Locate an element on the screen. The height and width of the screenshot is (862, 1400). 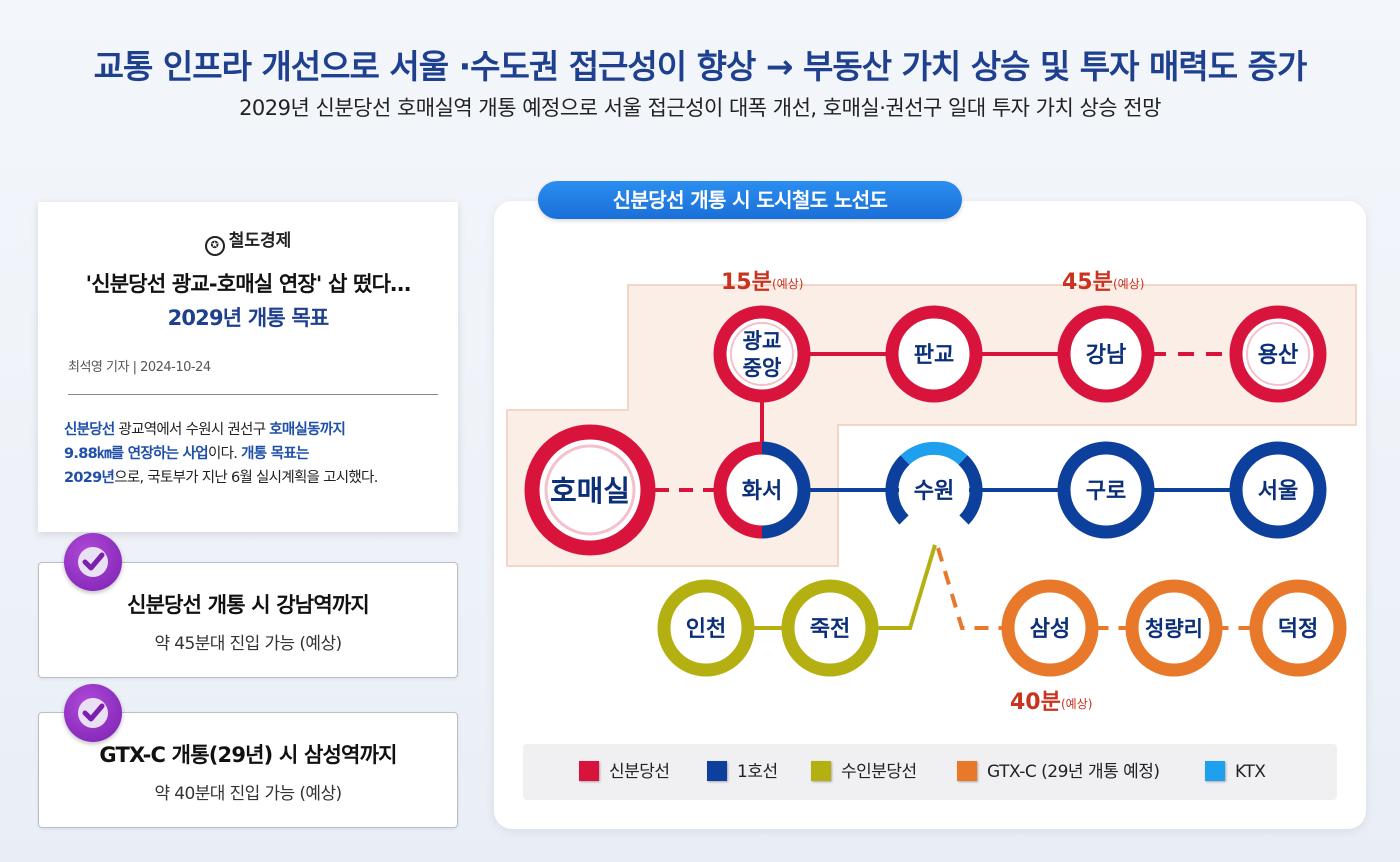
gtxc-line is located at coordinates (1115, 588).